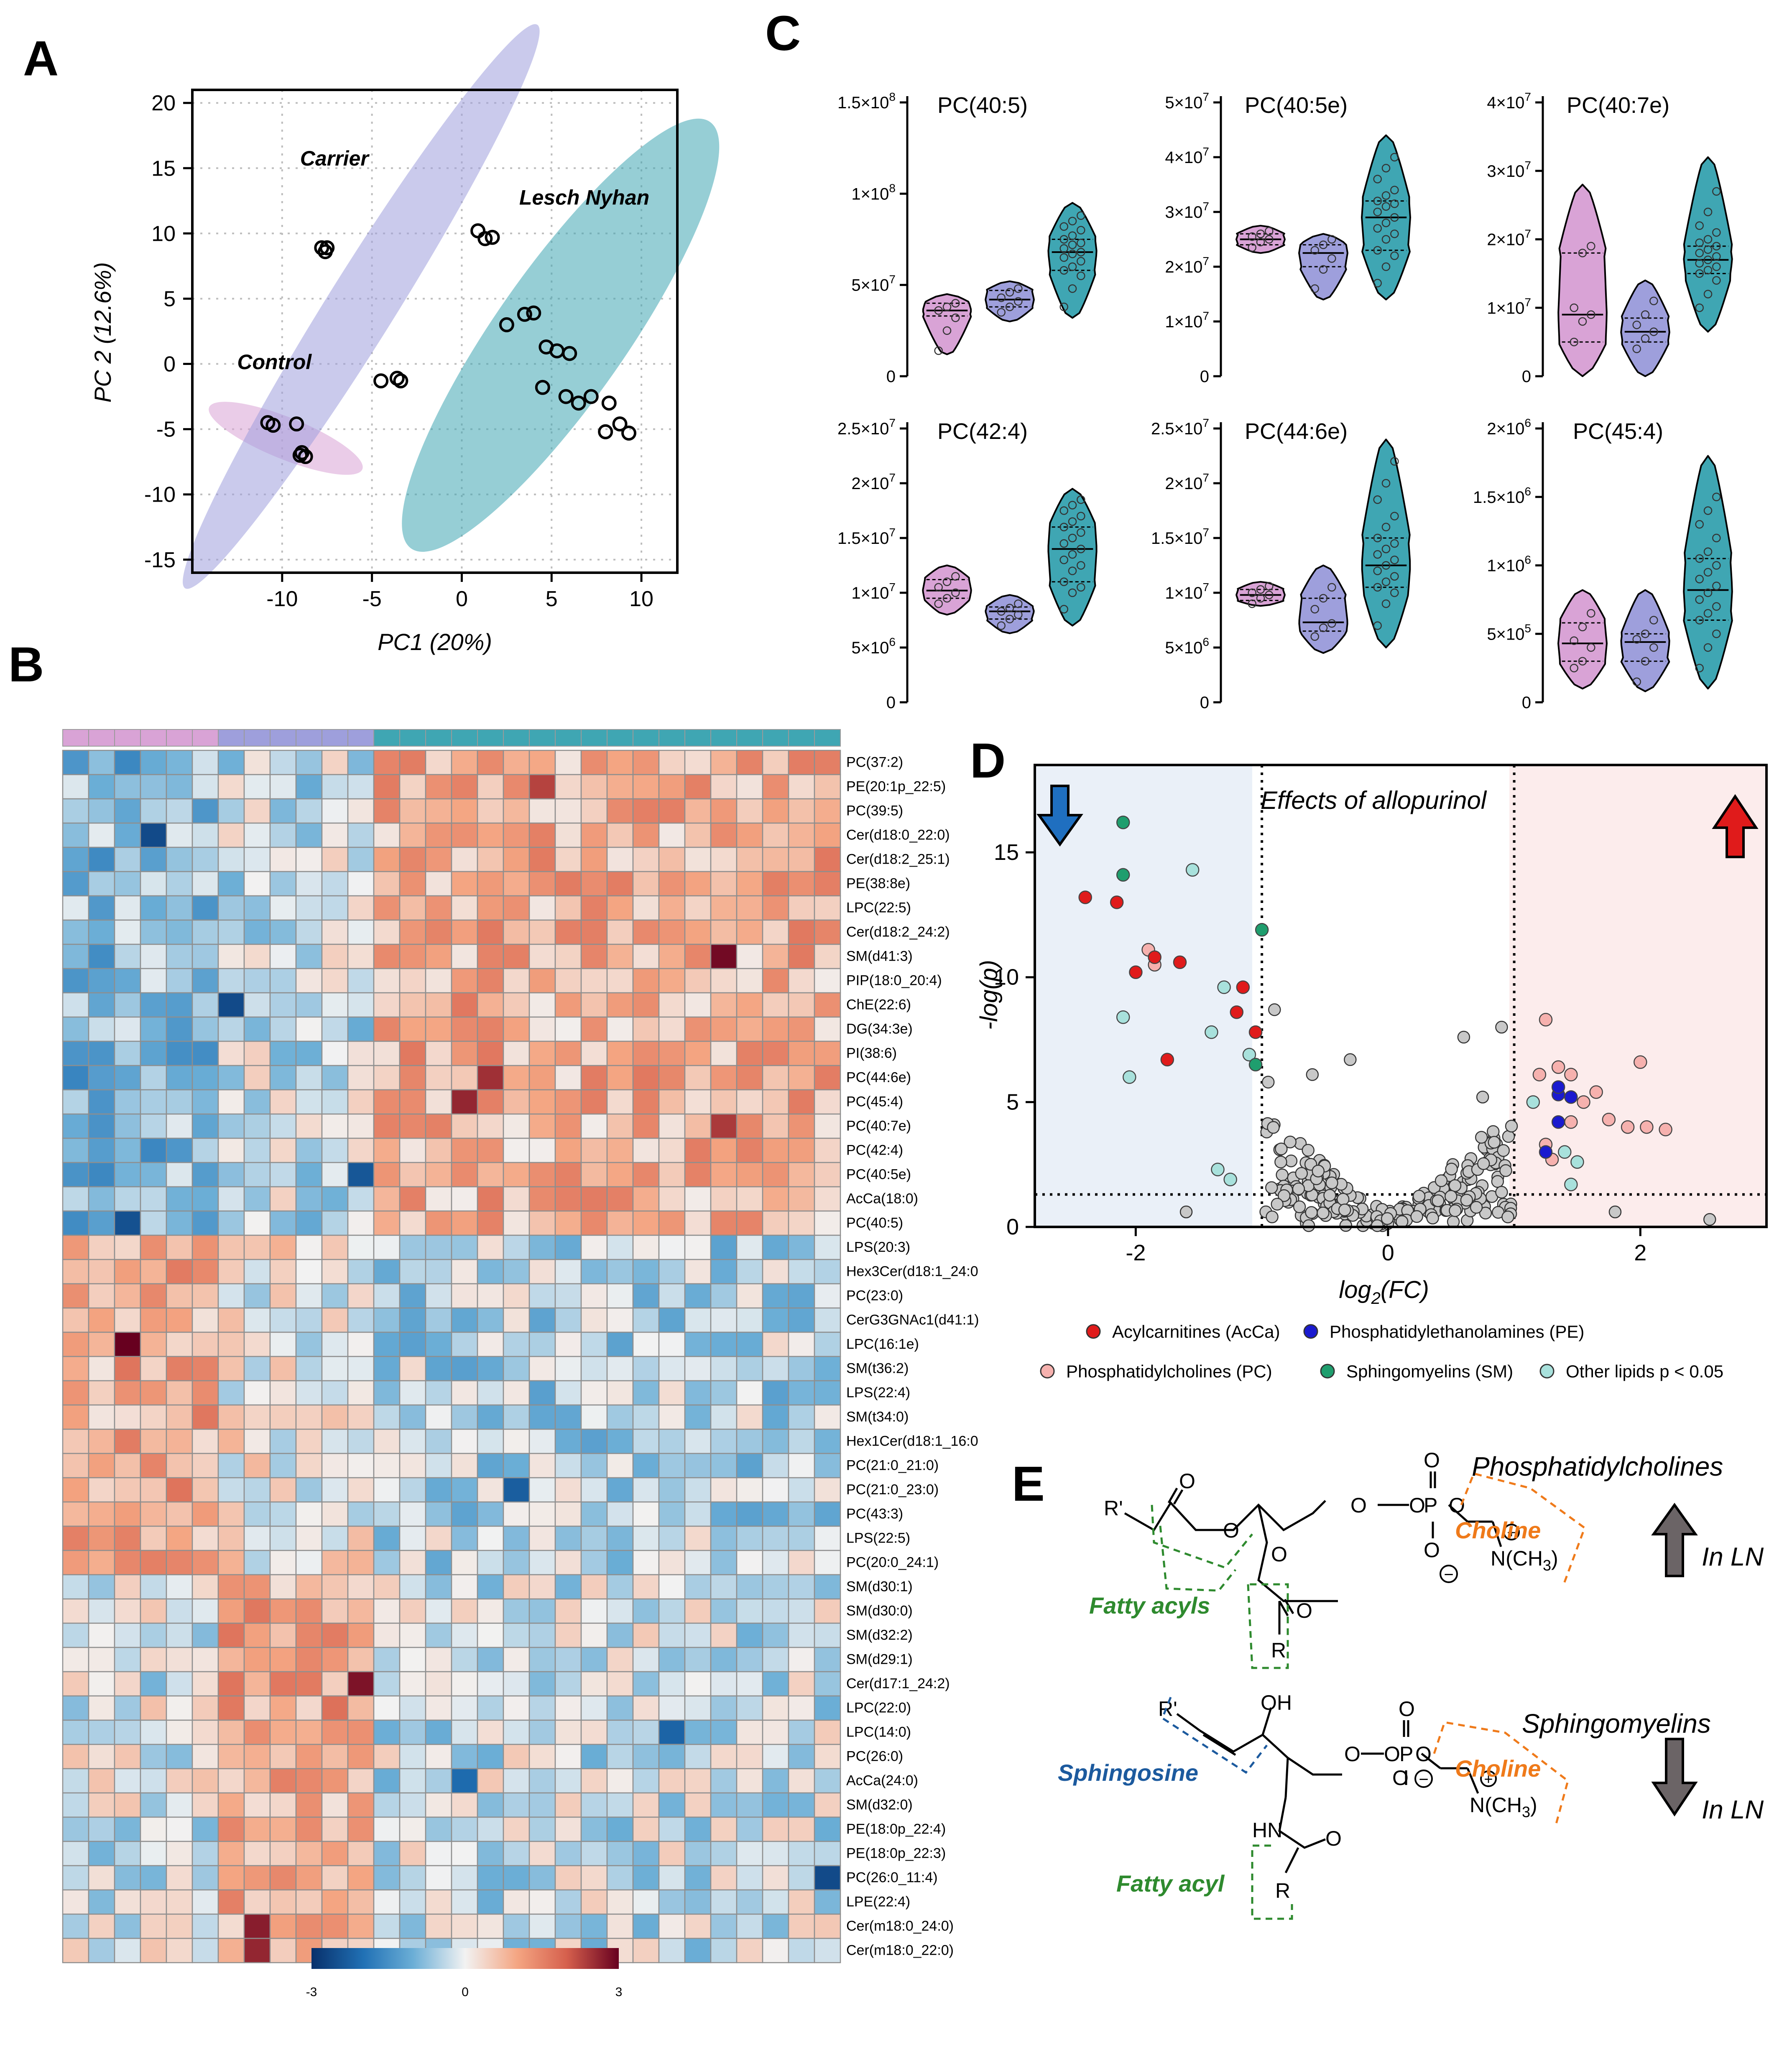 The width and height of the screenshot is (1792, 2045). What do you see at coordinates (1527, 491) in the screenshot?
I see `y-tick-exponent: 6` at bounding box center [1527, 491].